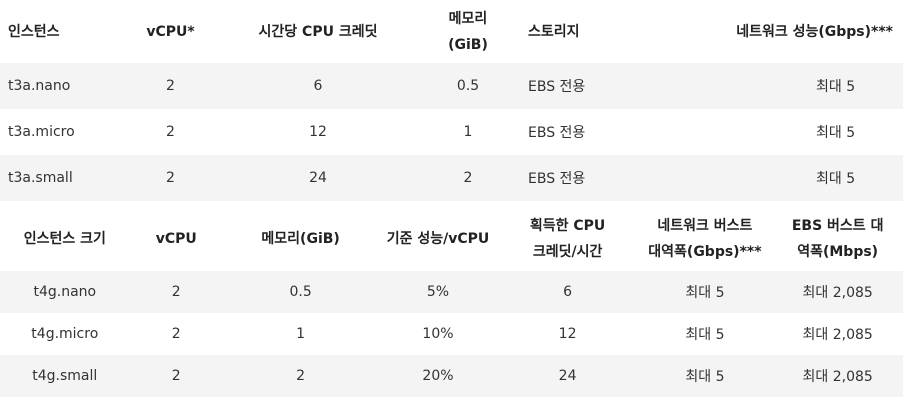  I want to click on cell-baseline: 5%, so click(438, 292).